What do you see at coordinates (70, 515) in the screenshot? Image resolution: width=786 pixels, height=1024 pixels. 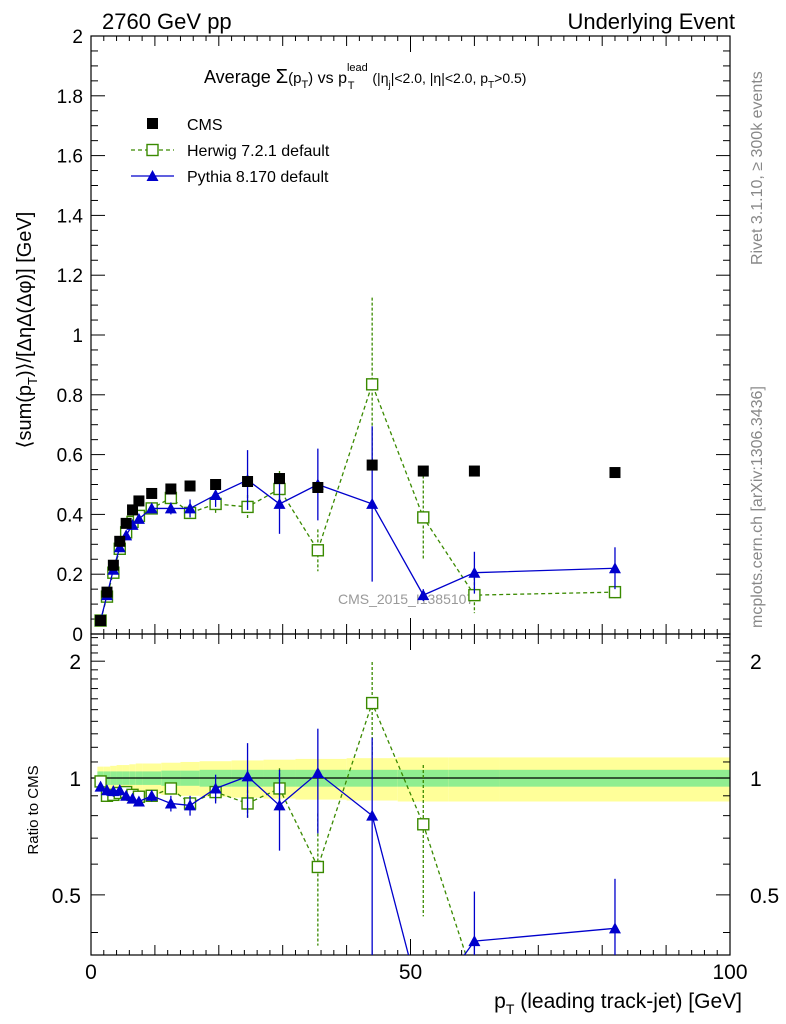 I see `y-tick-label-main: 0.4` at bounding box center [70, 515].